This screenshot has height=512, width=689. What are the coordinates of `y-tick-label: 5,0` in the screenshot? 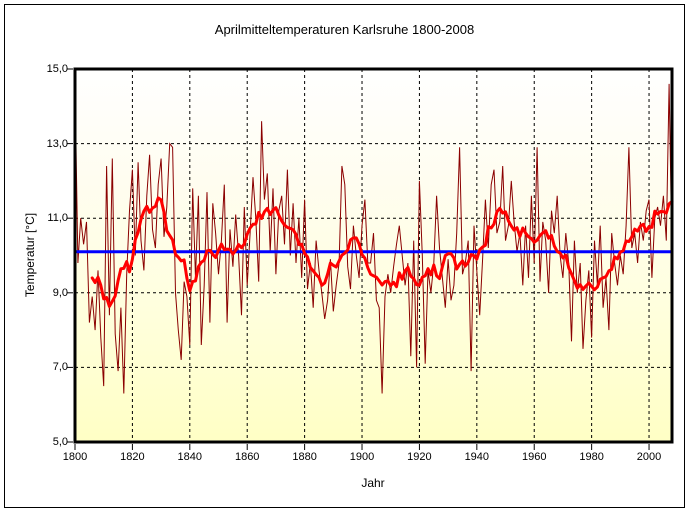 It's located at (60, 442).